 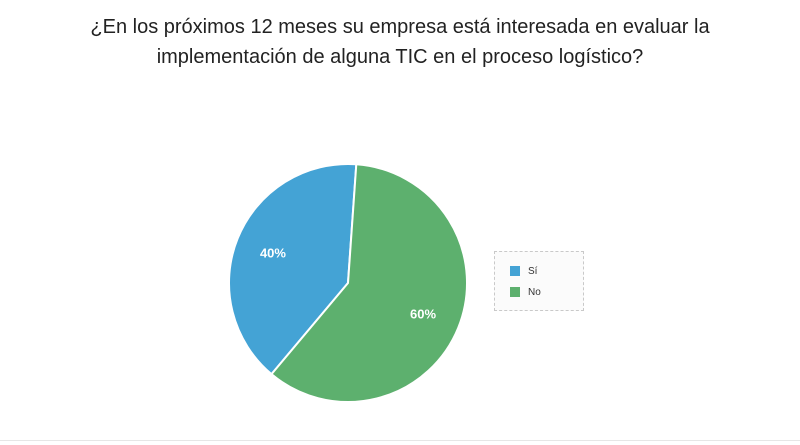 What do you see at coordinates (369, 283) in the screenshot?
I see `pie-slice-no` at bounding box center [369, 283].